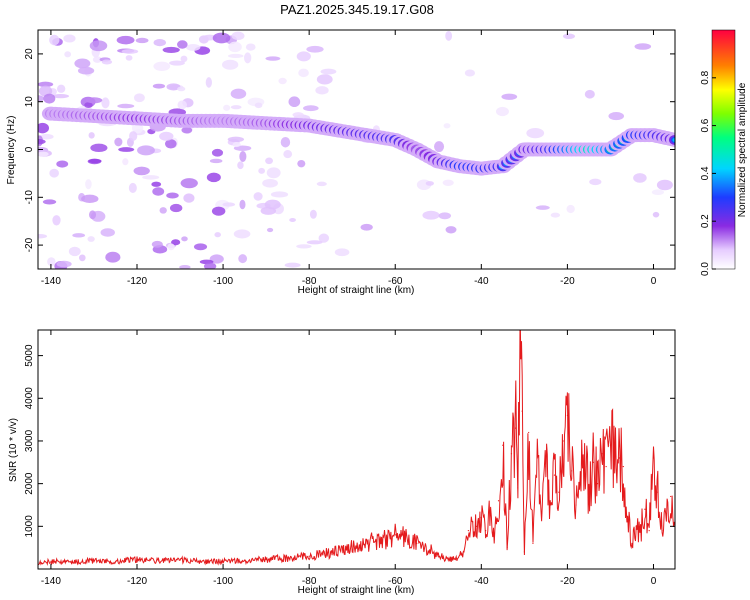 Image resolution: width=750 pixels, height=600 pixels. I want to click on snr-xtick-label: -100, so click(223, 581).